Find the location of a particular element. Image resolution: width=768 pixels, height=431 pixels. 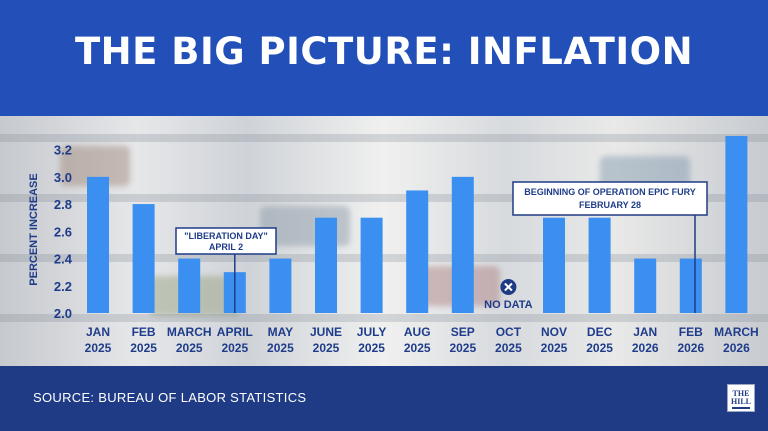

y-tick-label: 3.2 is located at coordinates (63, 150).